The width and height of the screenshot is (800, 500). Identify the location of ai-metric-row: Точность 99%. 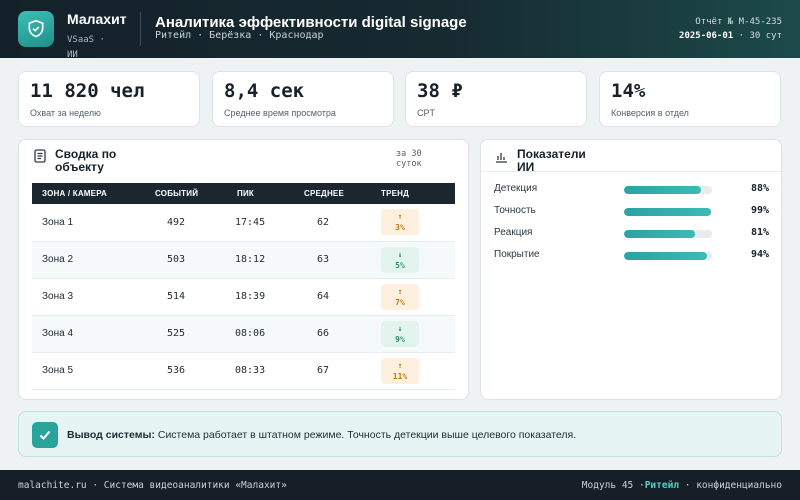
(631, 212).